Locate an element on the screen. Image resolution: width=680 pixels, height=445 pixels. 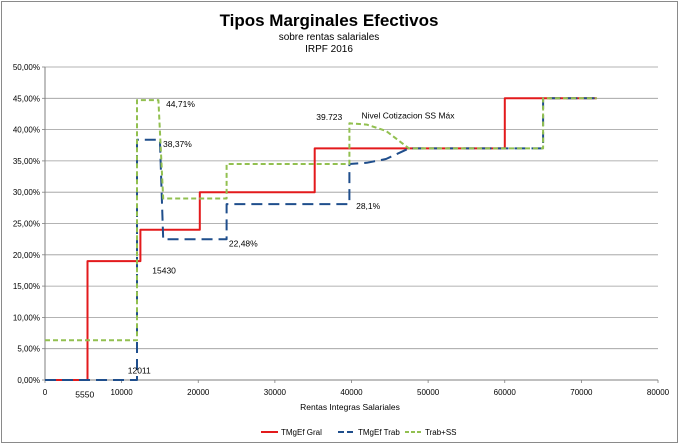
legend-label: TMgEf Trab is located at coordinates (379, 432).